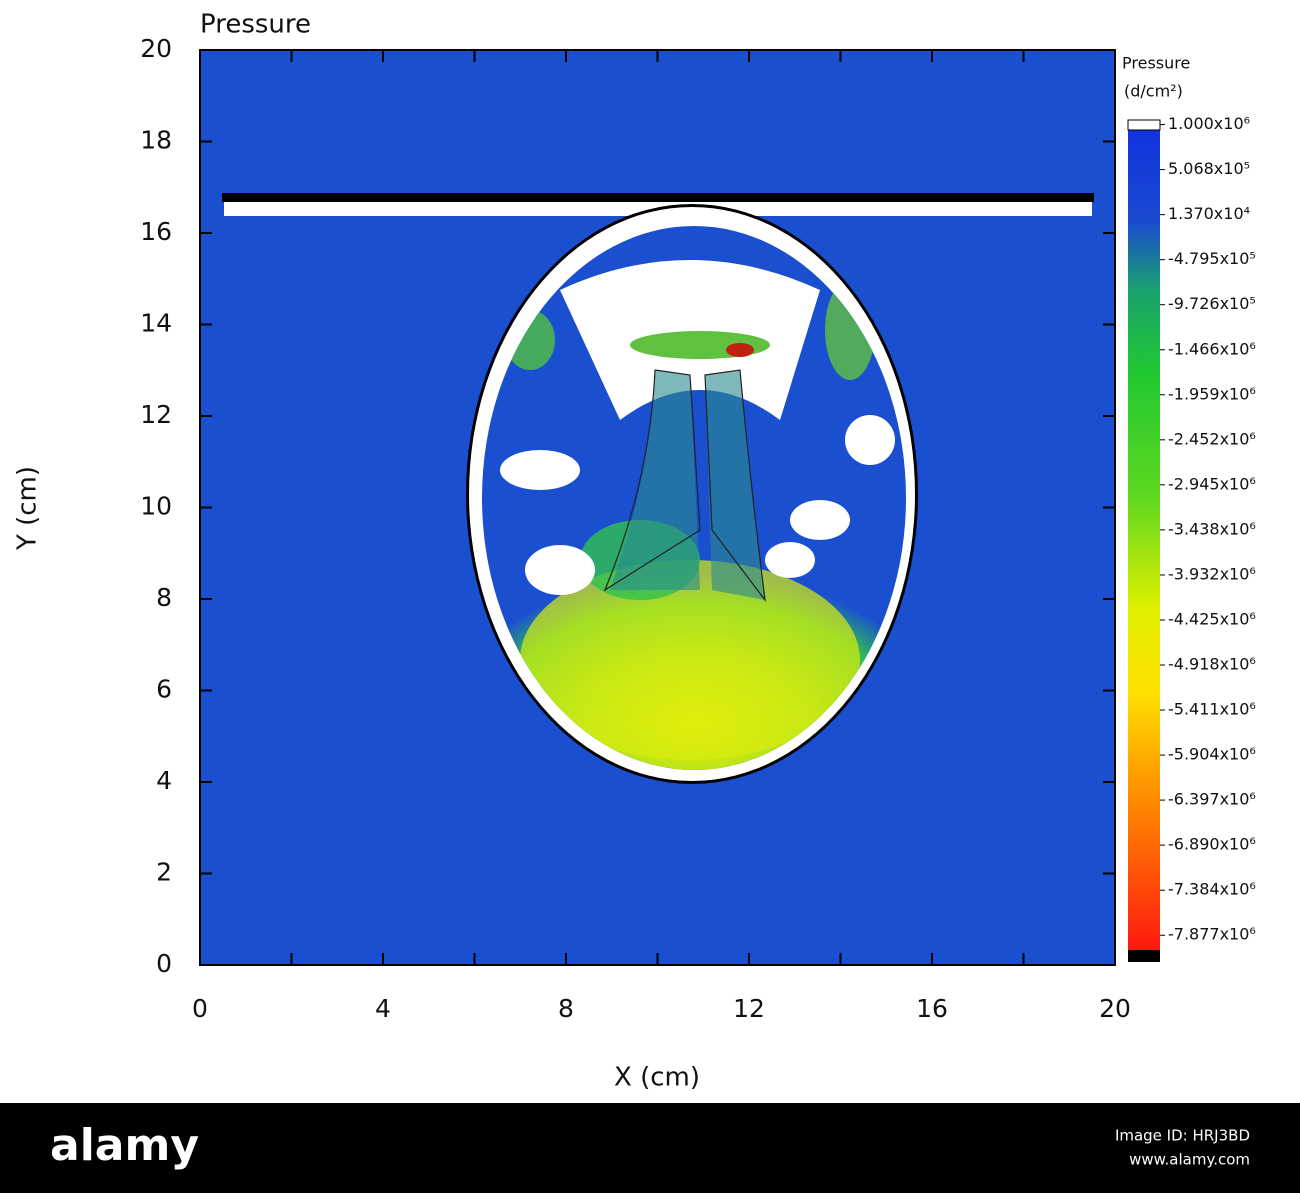  I want to click on colorbar-tick-label: -3.438x10⁶, so click(1212, 528).